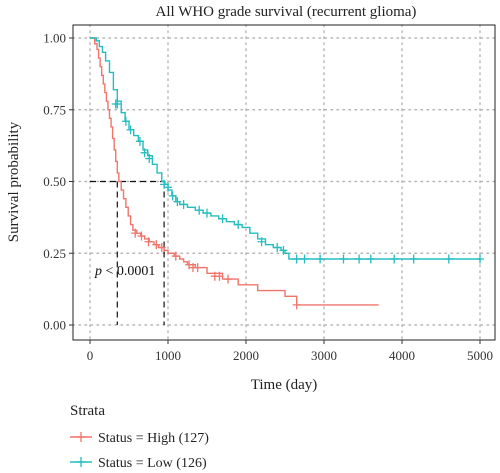  I want to click on x-tick-label: 3000, so click(324, 355).